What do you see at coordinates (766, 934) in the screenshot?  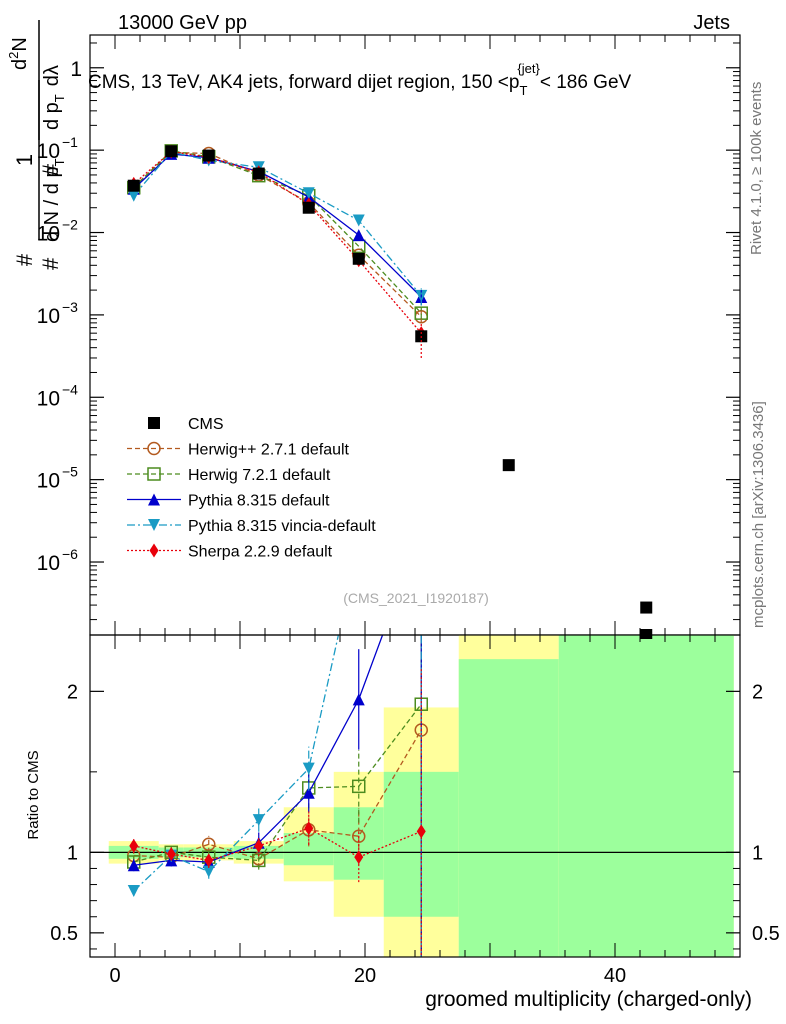 I see `lower-ytick-label-right: 0.5` at bounding box center [766, 934].